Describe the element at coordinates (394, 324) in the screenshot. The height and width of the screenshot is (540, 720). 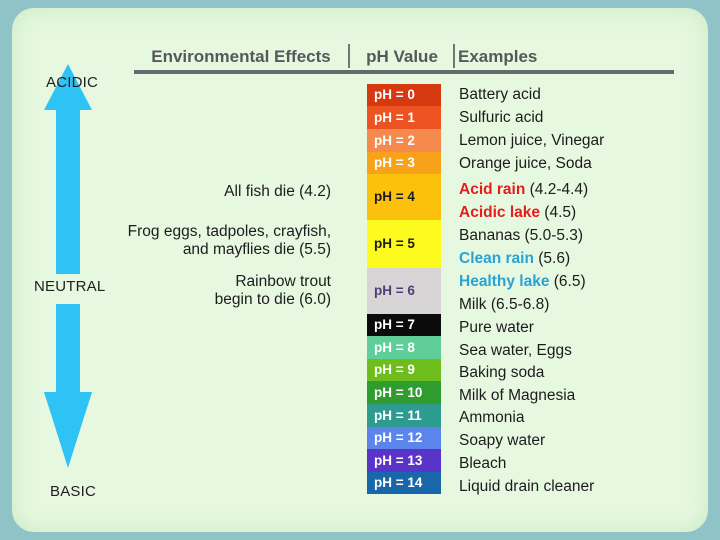
I see `ph-cell-label: pH = 7` at that location.